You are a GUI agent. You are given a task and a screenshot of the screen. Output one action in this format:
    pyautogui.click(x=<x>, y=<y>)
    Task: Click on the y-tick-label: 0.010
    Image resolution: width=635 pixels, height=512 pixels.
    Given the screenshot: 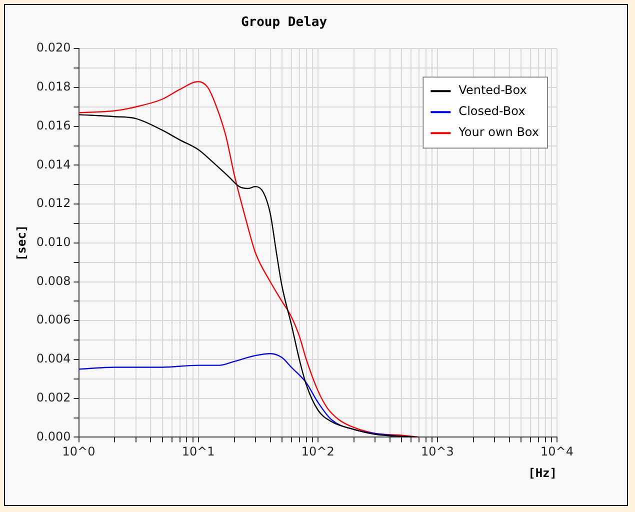 What is the action you would take?
    pyautogui.click(x=53, y=242)
    